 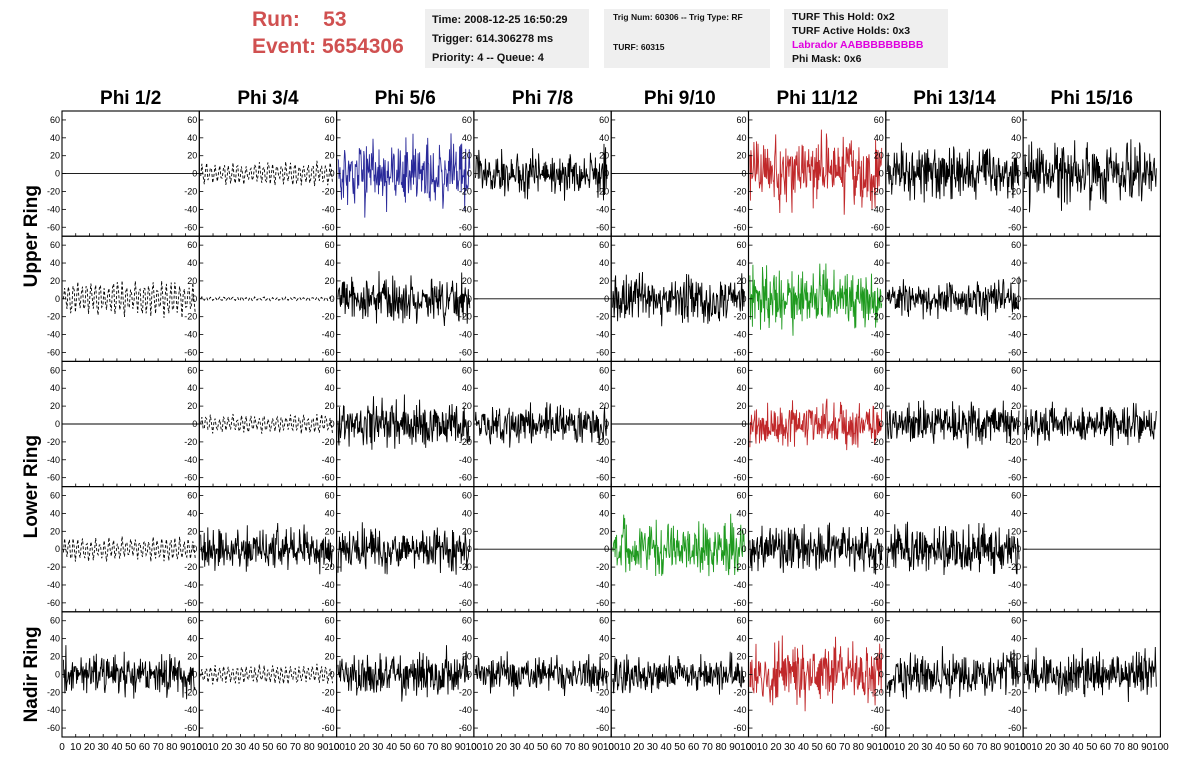 I want to click on event-row: Event: 5654306, so click(x=328, y=46).